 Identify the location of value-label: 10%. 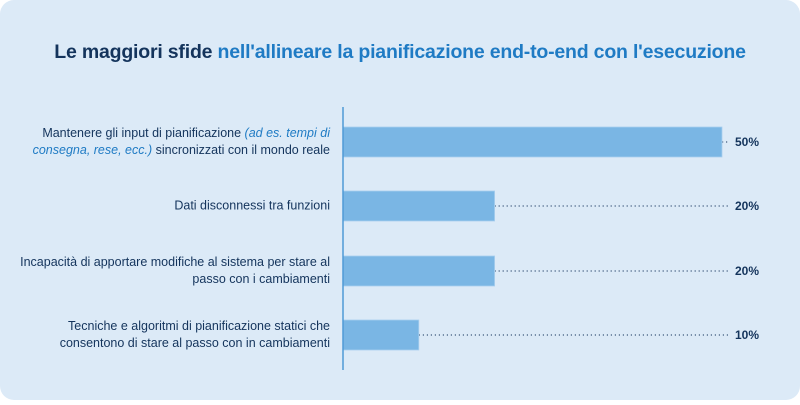
(747, 335).